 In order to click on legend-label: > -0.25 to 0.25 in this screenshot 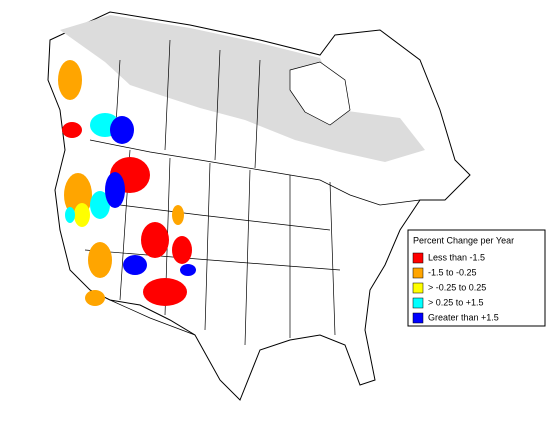, I will do `click(457, 287)`.